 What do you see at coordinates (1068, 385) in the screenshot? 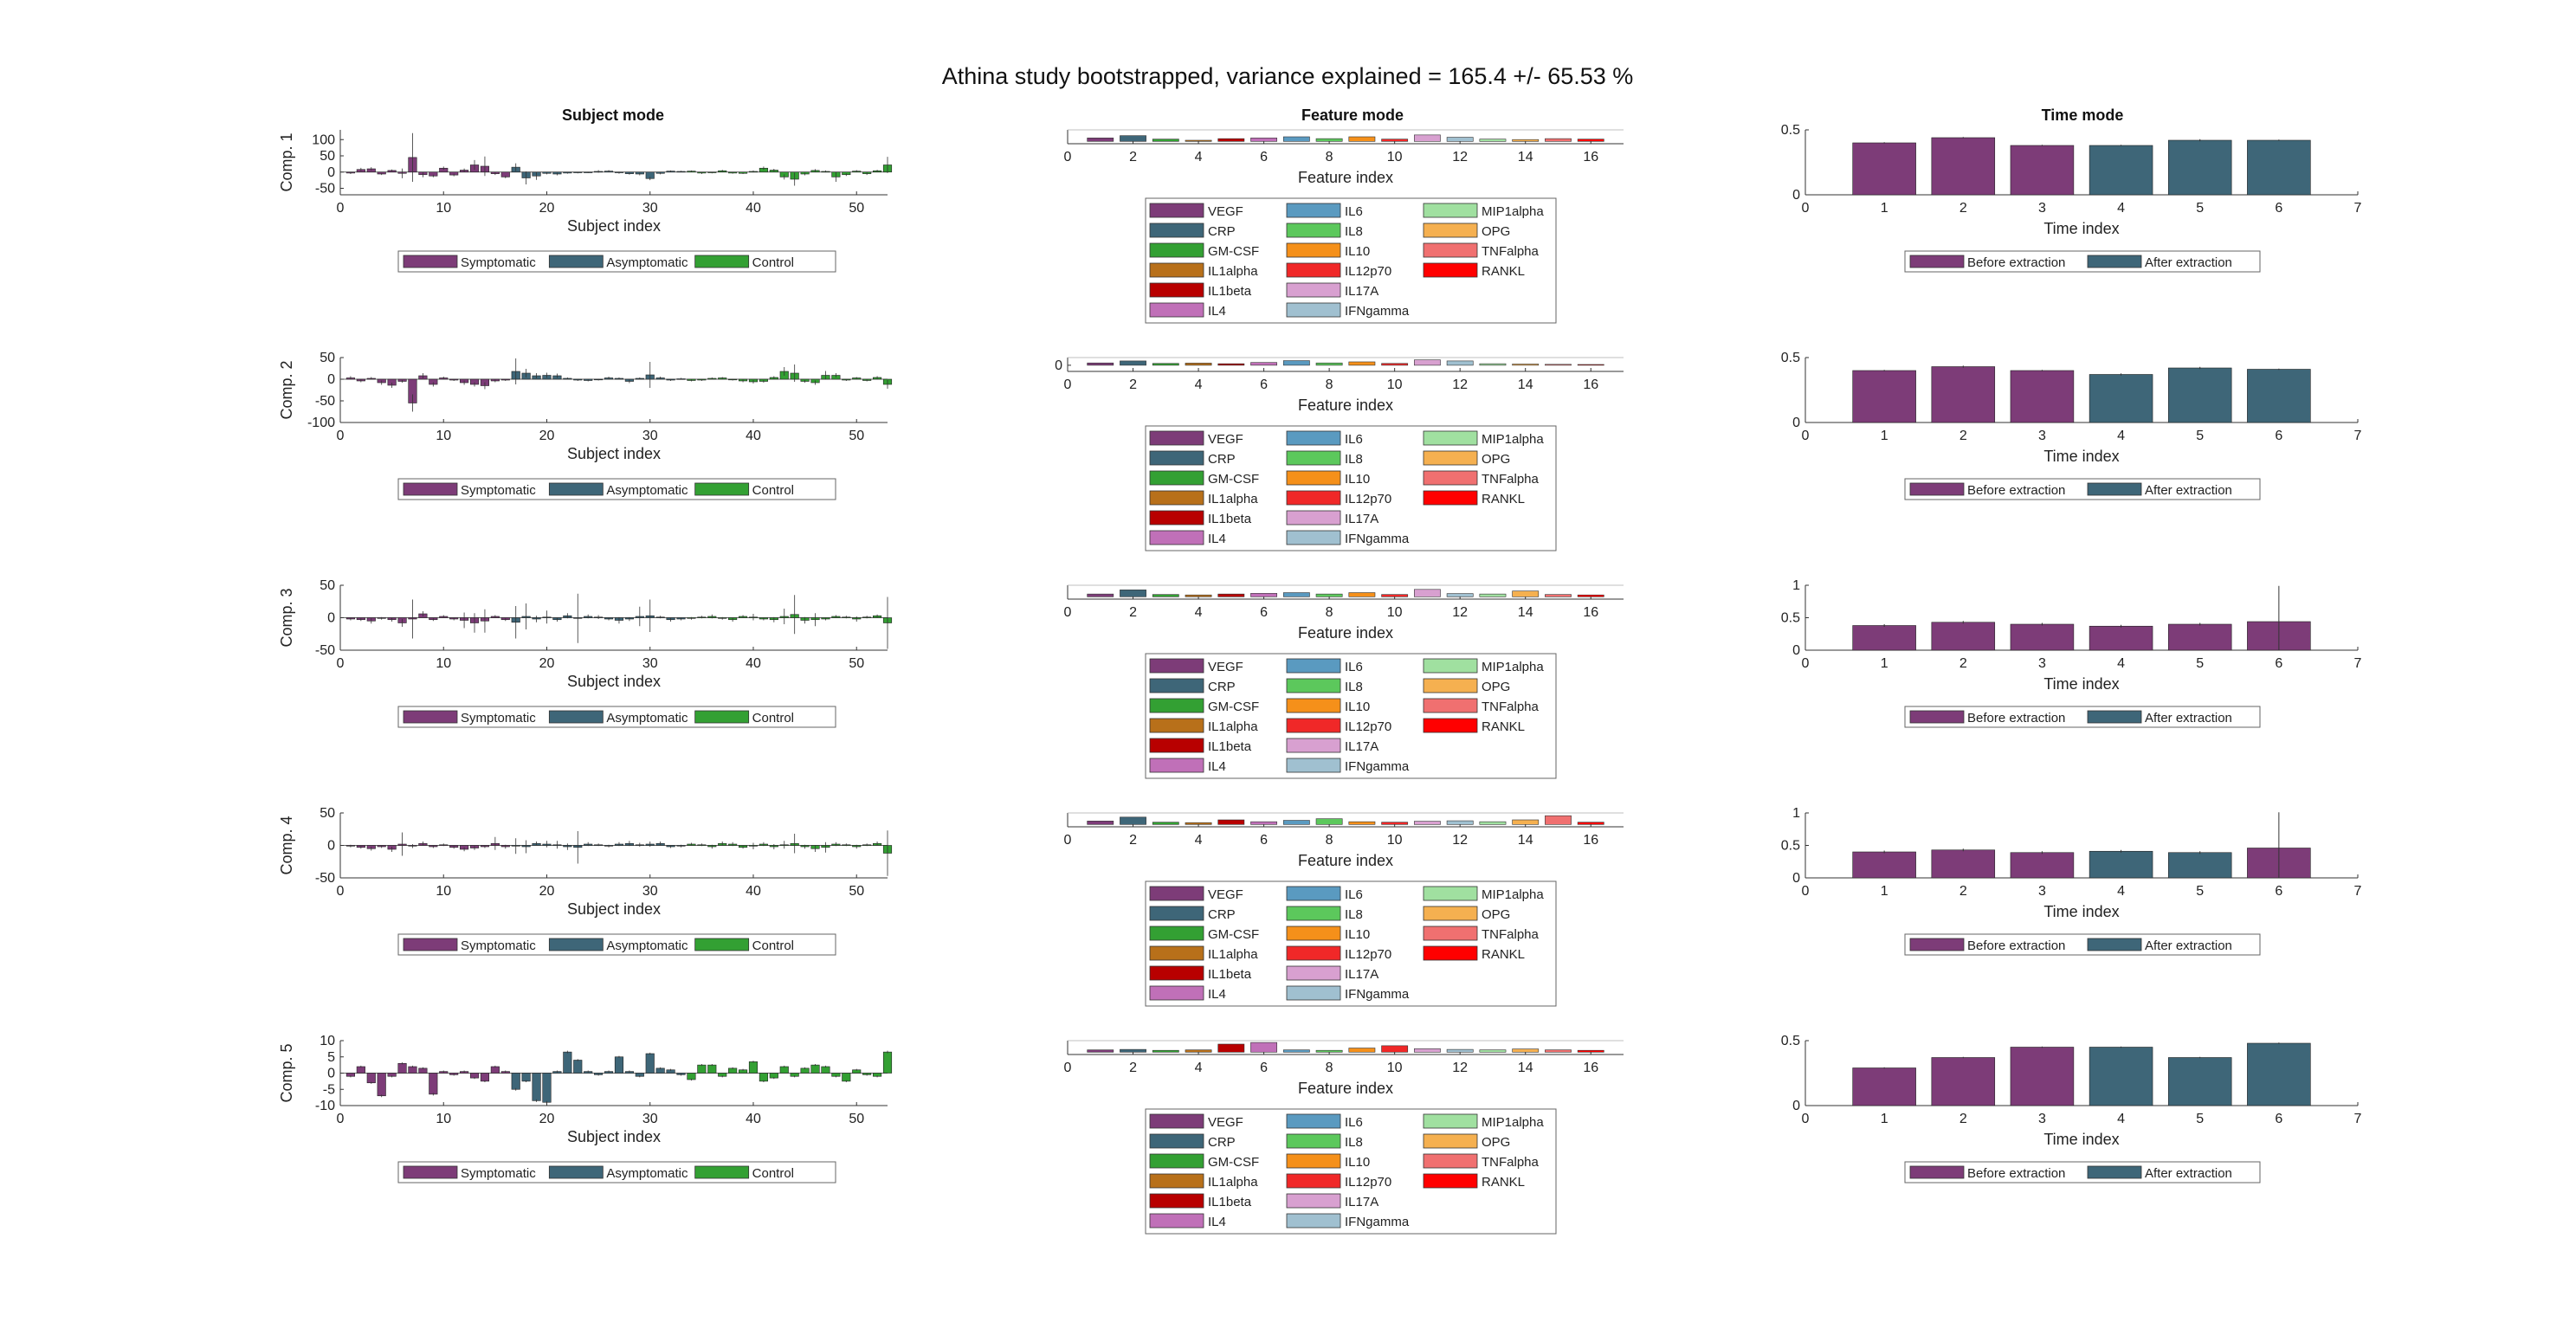
I see `x-tick-label: 0` at bounding box center [1068, 385].